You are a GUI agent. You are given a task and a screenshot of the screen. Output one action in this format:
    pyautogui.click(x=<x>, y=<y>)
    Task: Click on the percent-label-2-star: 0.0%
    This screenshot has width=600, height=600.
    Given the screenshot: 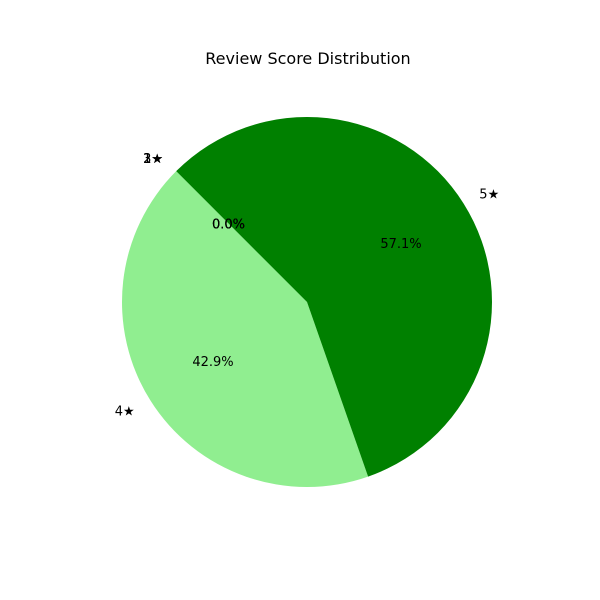 What is the action you would take?
    pyautogui.click(x=228, y=225)
    